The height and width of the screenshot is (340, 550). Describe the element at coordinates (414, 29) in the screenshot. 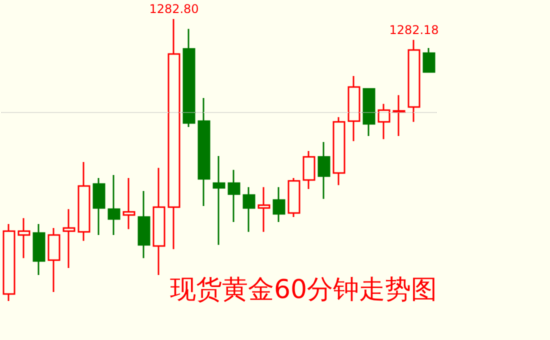

I see `annotation: 1282.18` at that location.